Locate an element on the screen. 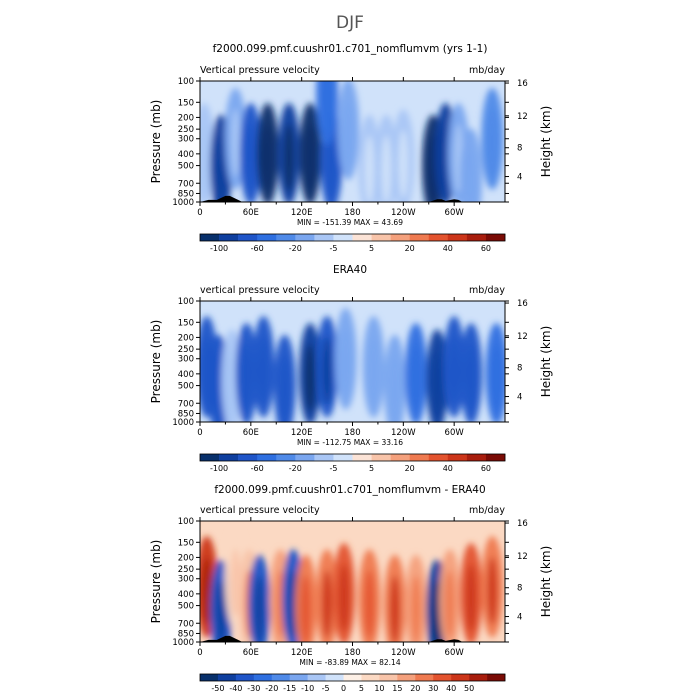 This screenshot has height=700, width=700. variable-label: vertical pressure velocity is located at coordinates (260, 510).